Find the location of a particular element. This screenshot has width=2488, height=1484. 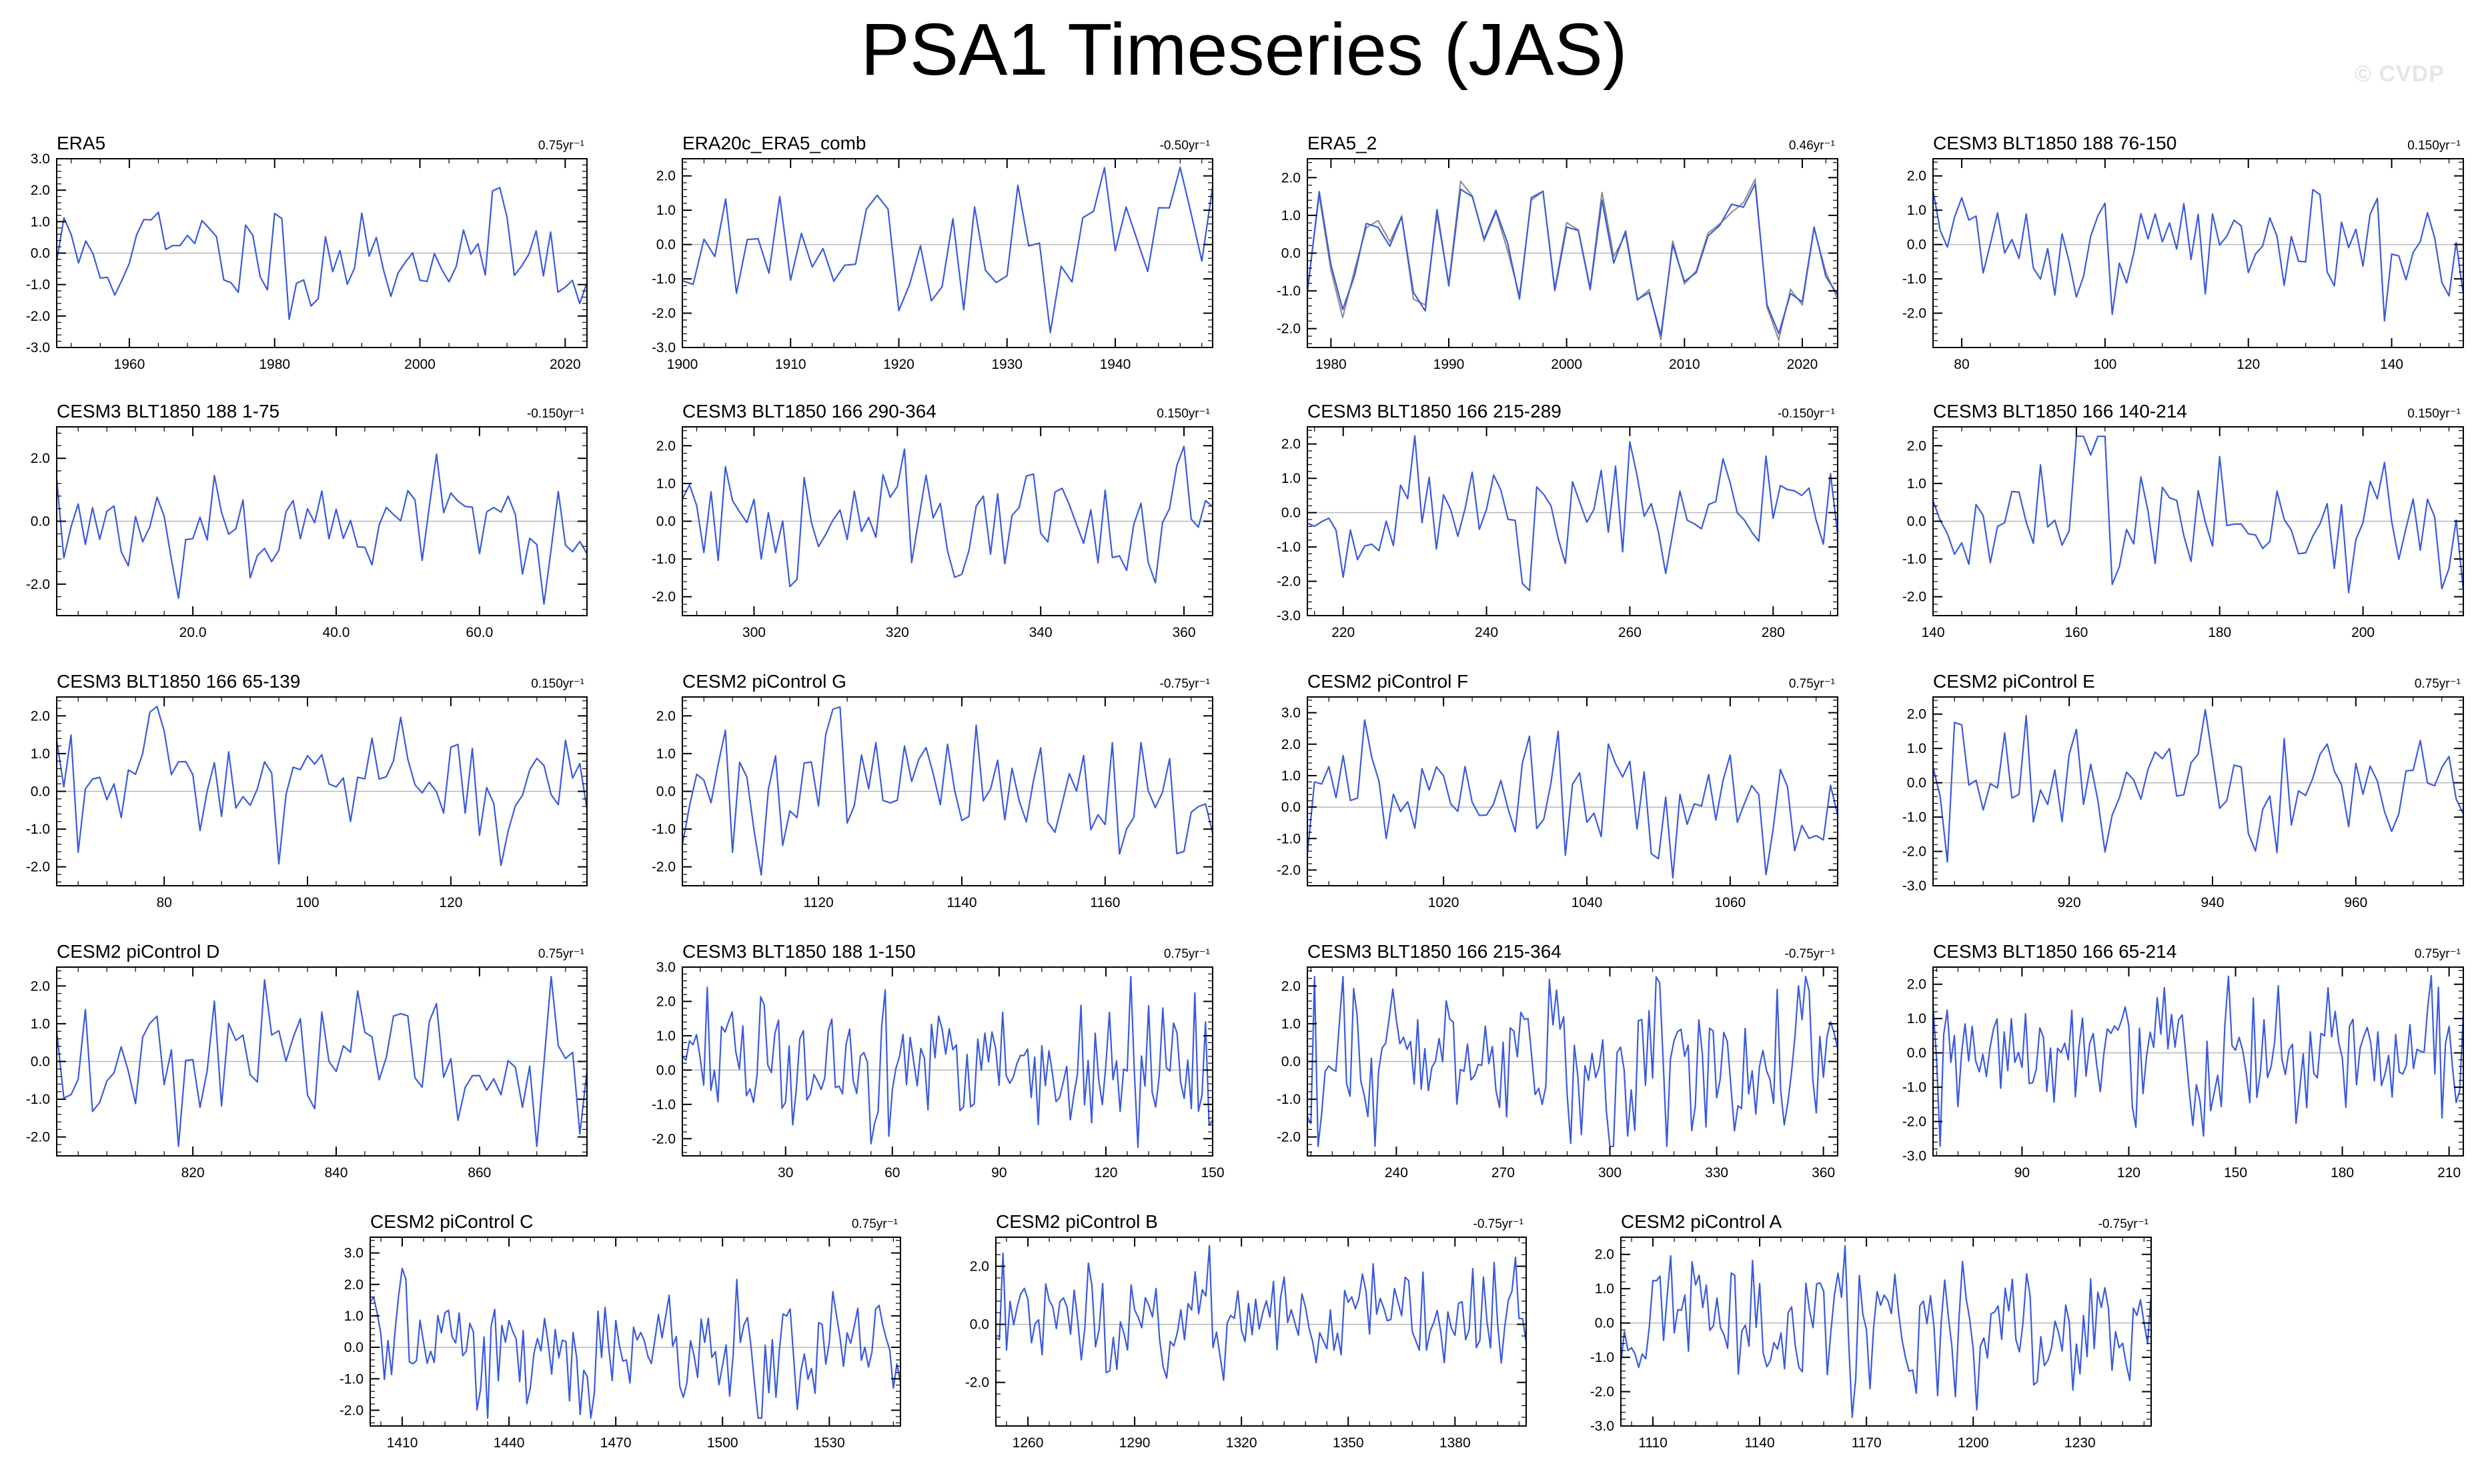

x-tick-label: 1440 is located at coordinates (509, 1443).